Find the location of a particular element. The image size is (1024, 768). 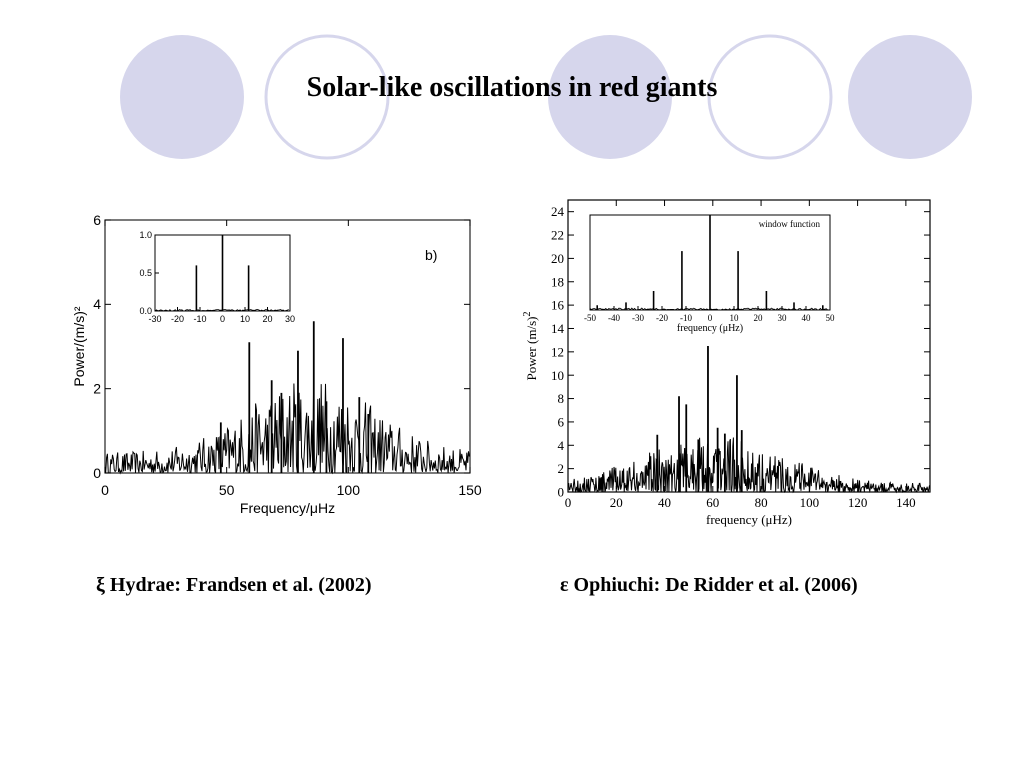

x-axis-label: Frequency/μHz is located at coordinates (287, 508).